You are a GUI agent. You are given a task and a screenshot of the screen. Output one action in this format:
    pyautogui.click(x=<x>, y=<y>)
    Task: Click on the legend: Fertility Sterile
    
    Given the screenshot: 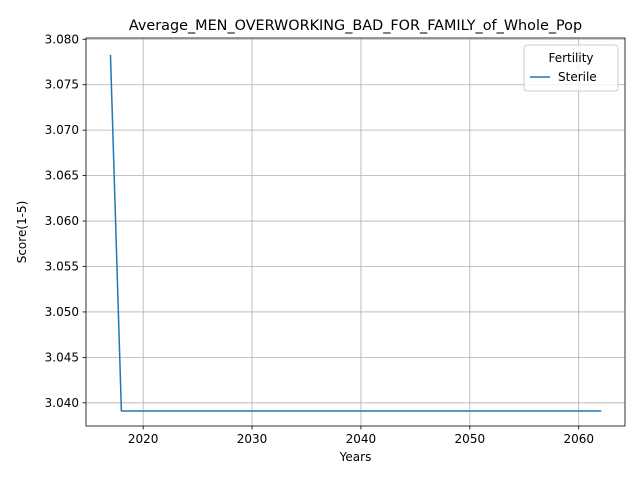 What is the action you would take?
    pyautogui.click(x=571, y=68)
    